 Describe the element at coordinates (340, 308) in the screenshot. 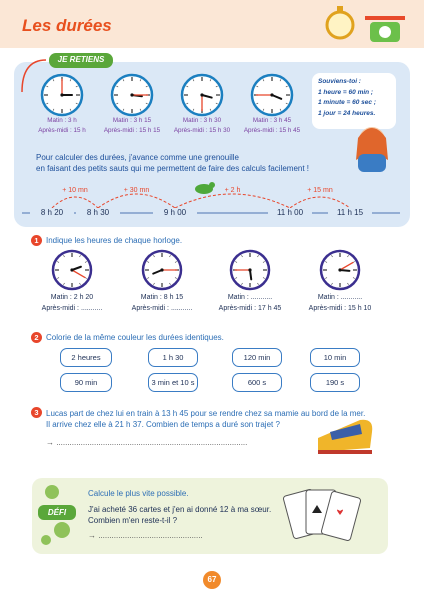

I see `clock-label: Après-midi : 15 h 10` at that location.